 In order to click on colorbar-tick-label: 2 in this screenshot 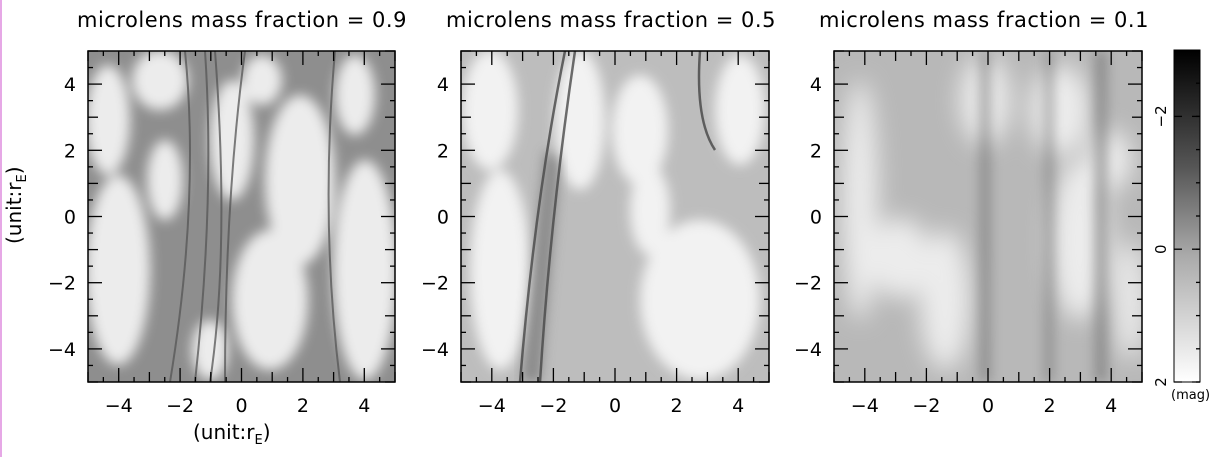, I will do `click(1161, 382)`.